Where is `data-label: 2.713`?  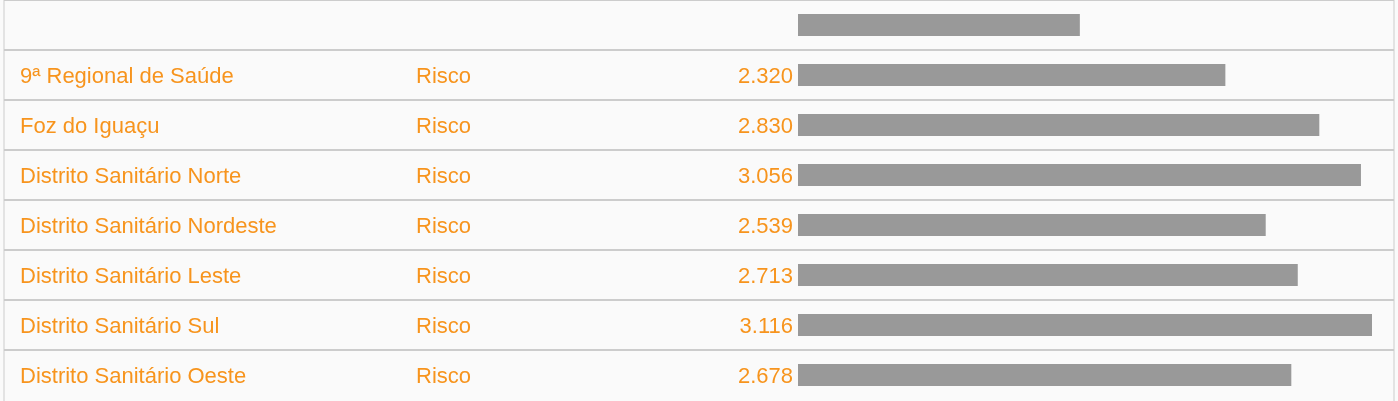
data-label: 2.713 is located at coordinates (765, 275).